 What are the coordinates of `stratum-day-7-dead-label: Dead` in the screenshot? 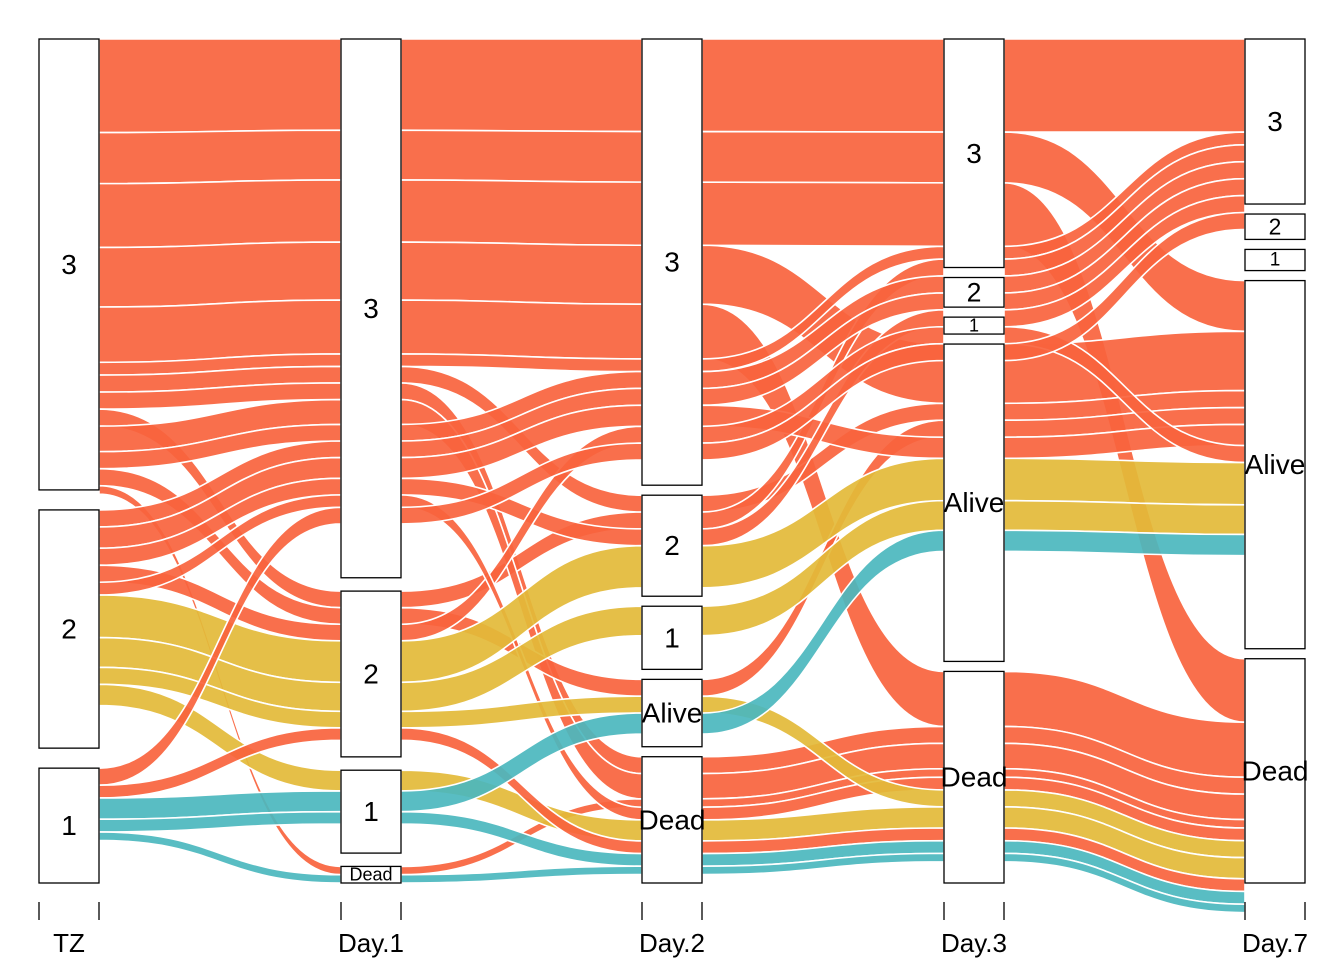 It's located at (1275, 770).